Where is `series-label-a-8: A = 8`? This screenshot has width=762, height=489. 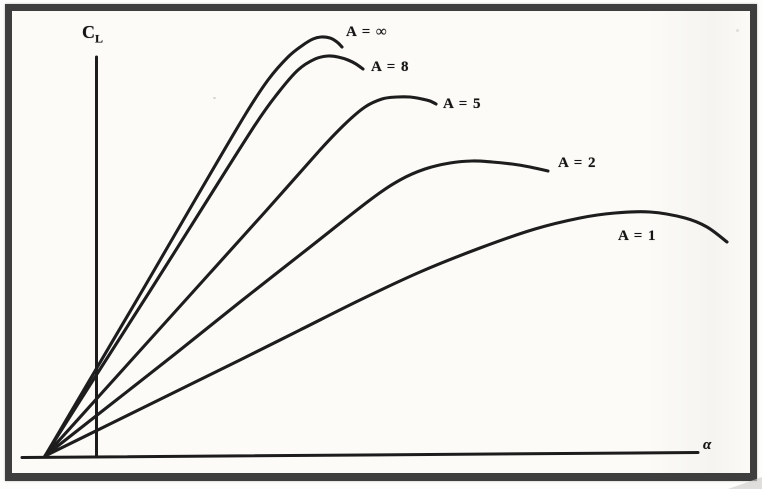 series-label-a-8: A = 8 is located at coordinates (390, 67).